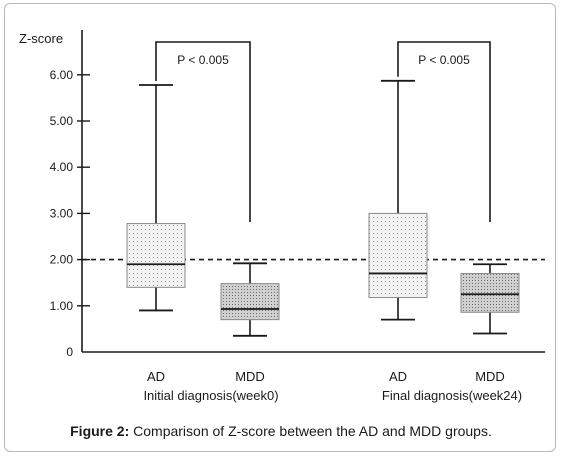 This screenshot has height=457, width=562. What do you see at coordinates (62, 121) in the screenshot?
I see `y-tick-label: 5.00` at bounding box center [62, 121].